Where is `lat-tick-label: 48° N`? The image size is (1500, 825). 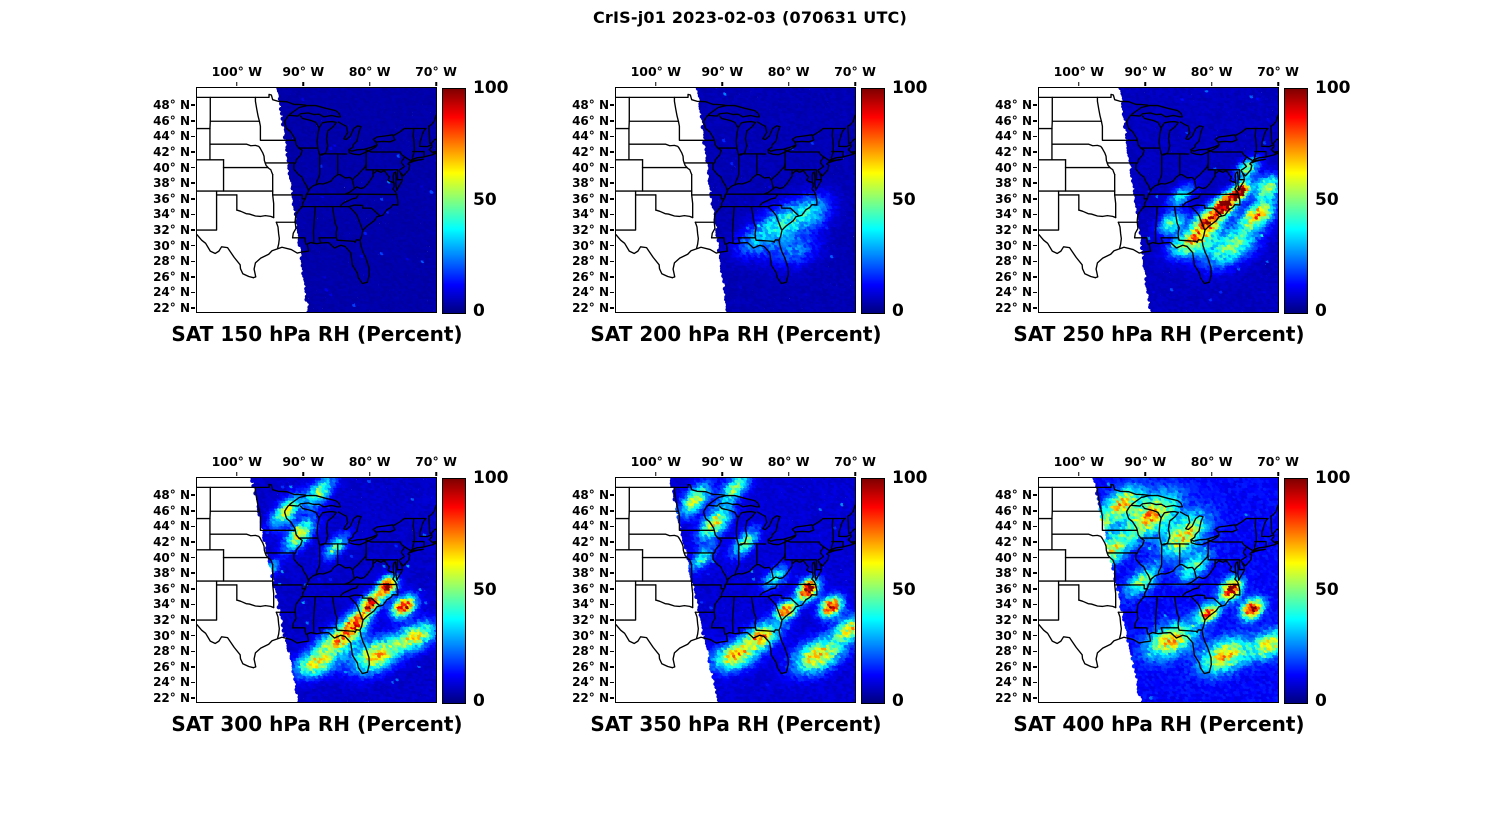
lat-tick-label: 48° N is located at coordinates (590, 495).